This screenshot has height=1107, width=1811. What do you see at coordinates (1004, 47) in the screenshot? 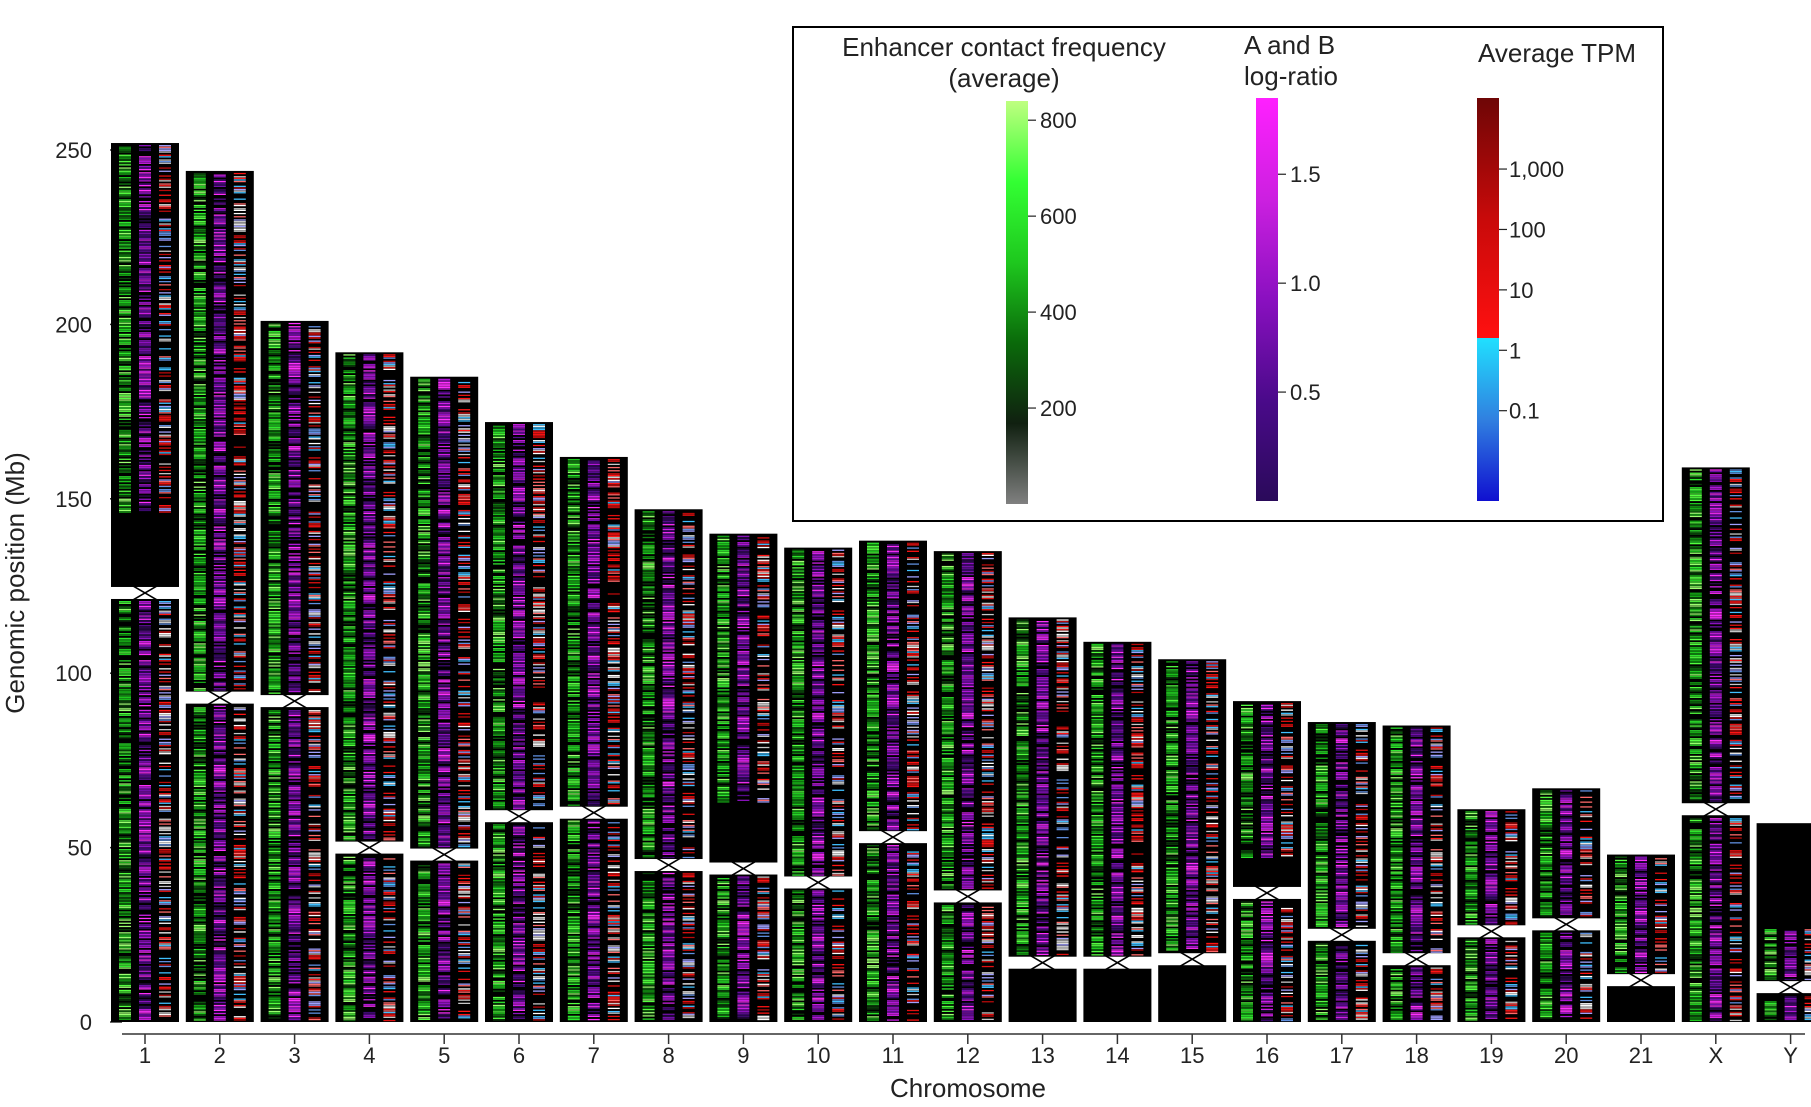
I see `legend-title: Enhancer contact frequency` at bounding box center [1004, 47].